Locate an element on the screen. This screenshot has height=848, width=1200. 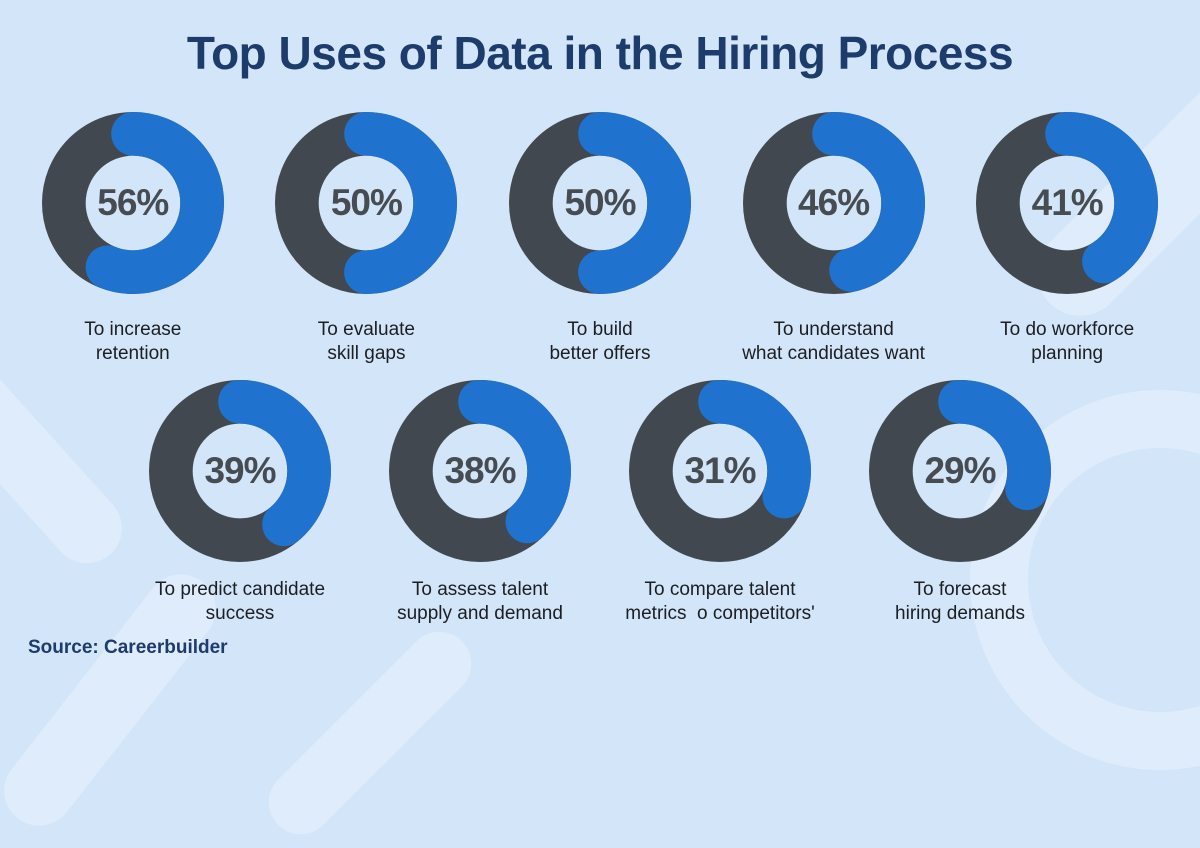
donut-percent-label: 46% is located at coordinates (834, 202).